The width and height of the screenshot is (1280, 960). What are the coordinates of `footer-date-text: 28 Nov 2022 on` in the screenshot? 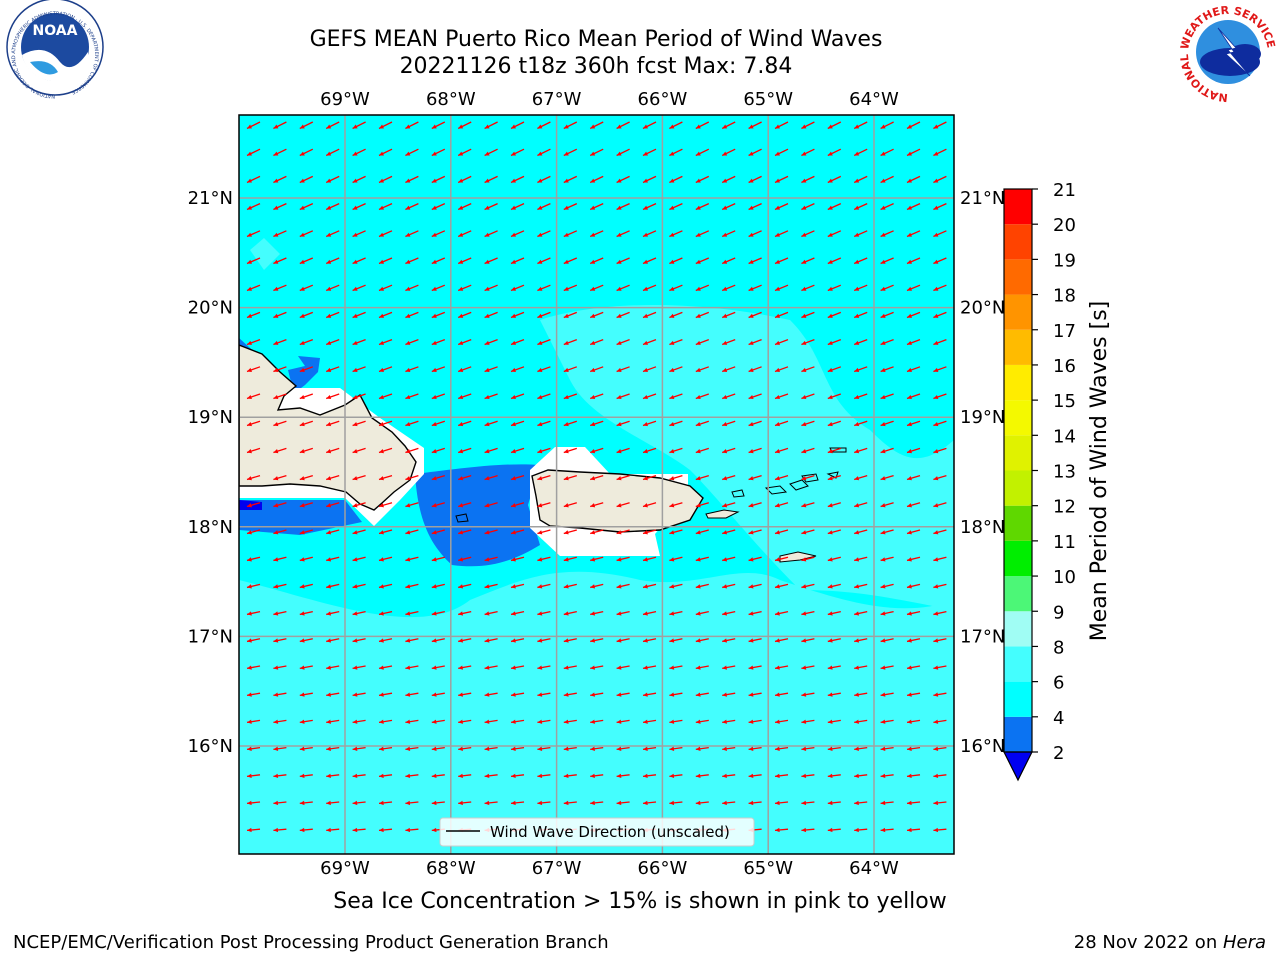 It's located at (1148, 942).